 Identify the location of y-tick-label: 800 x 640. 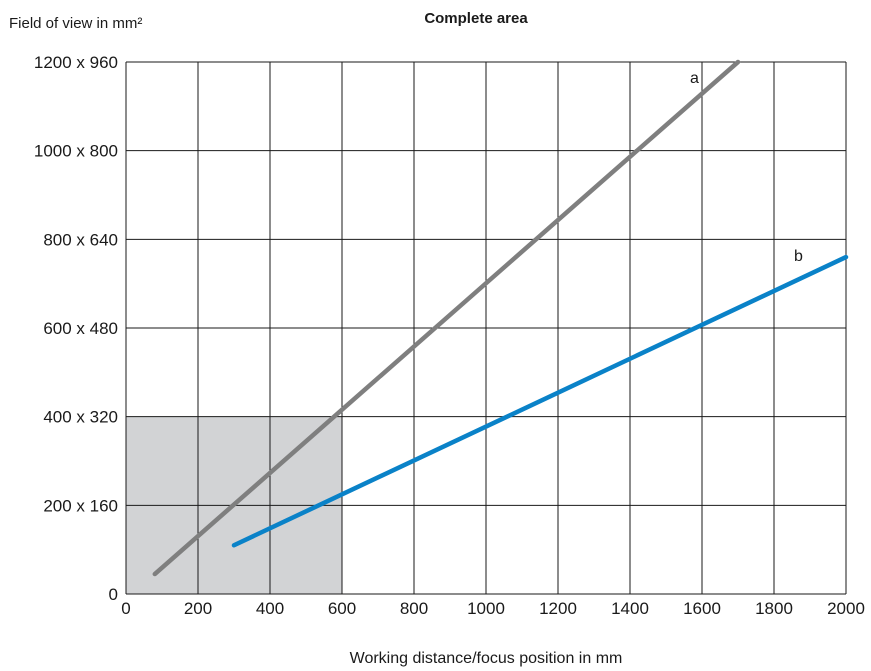
(80, 239).